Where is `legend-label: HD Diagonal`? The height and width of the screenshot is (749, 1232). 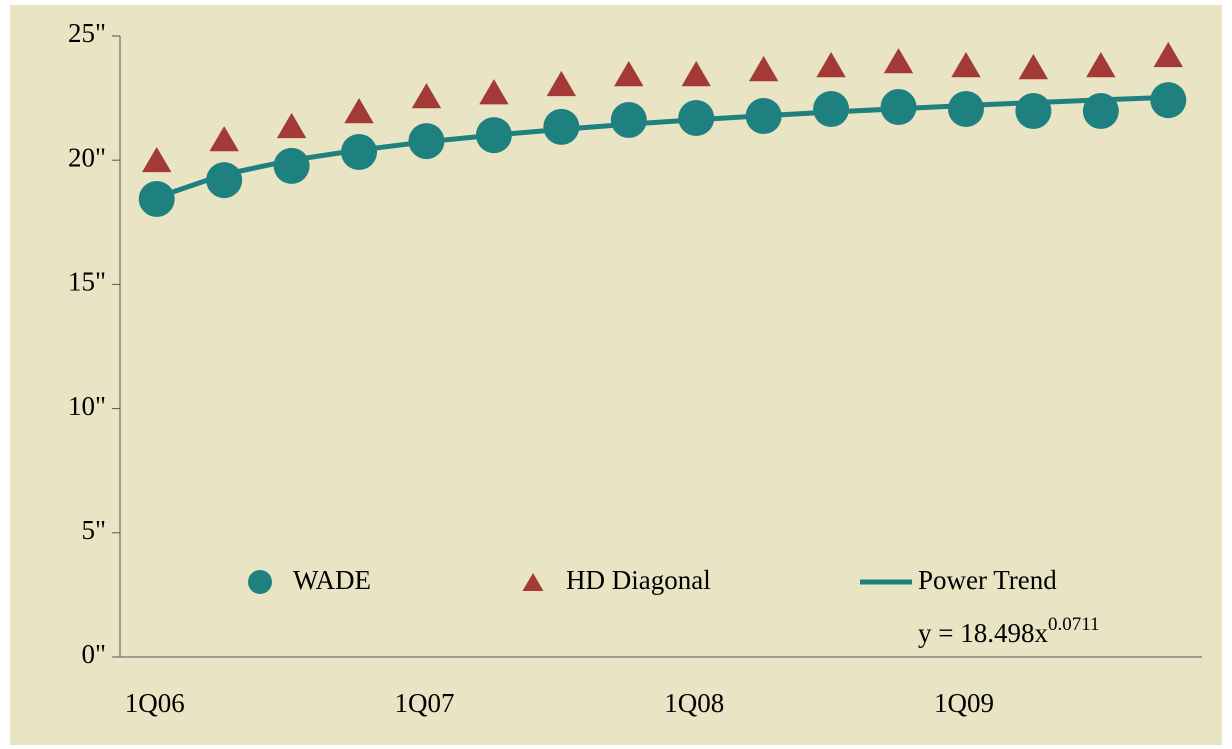 legend-label: HD Diagonal is located at coordinates (638, 580).